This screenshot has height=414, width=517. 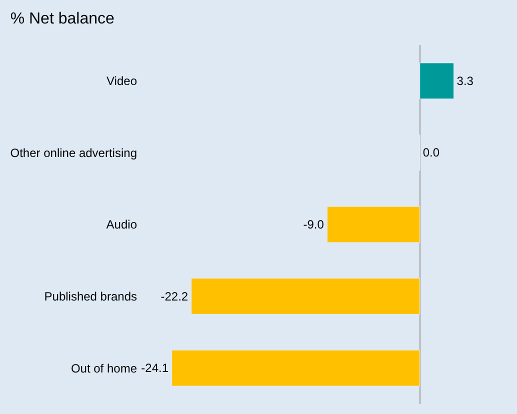 I want to click on y-tick-label: Video, so click(x=122, y=81).